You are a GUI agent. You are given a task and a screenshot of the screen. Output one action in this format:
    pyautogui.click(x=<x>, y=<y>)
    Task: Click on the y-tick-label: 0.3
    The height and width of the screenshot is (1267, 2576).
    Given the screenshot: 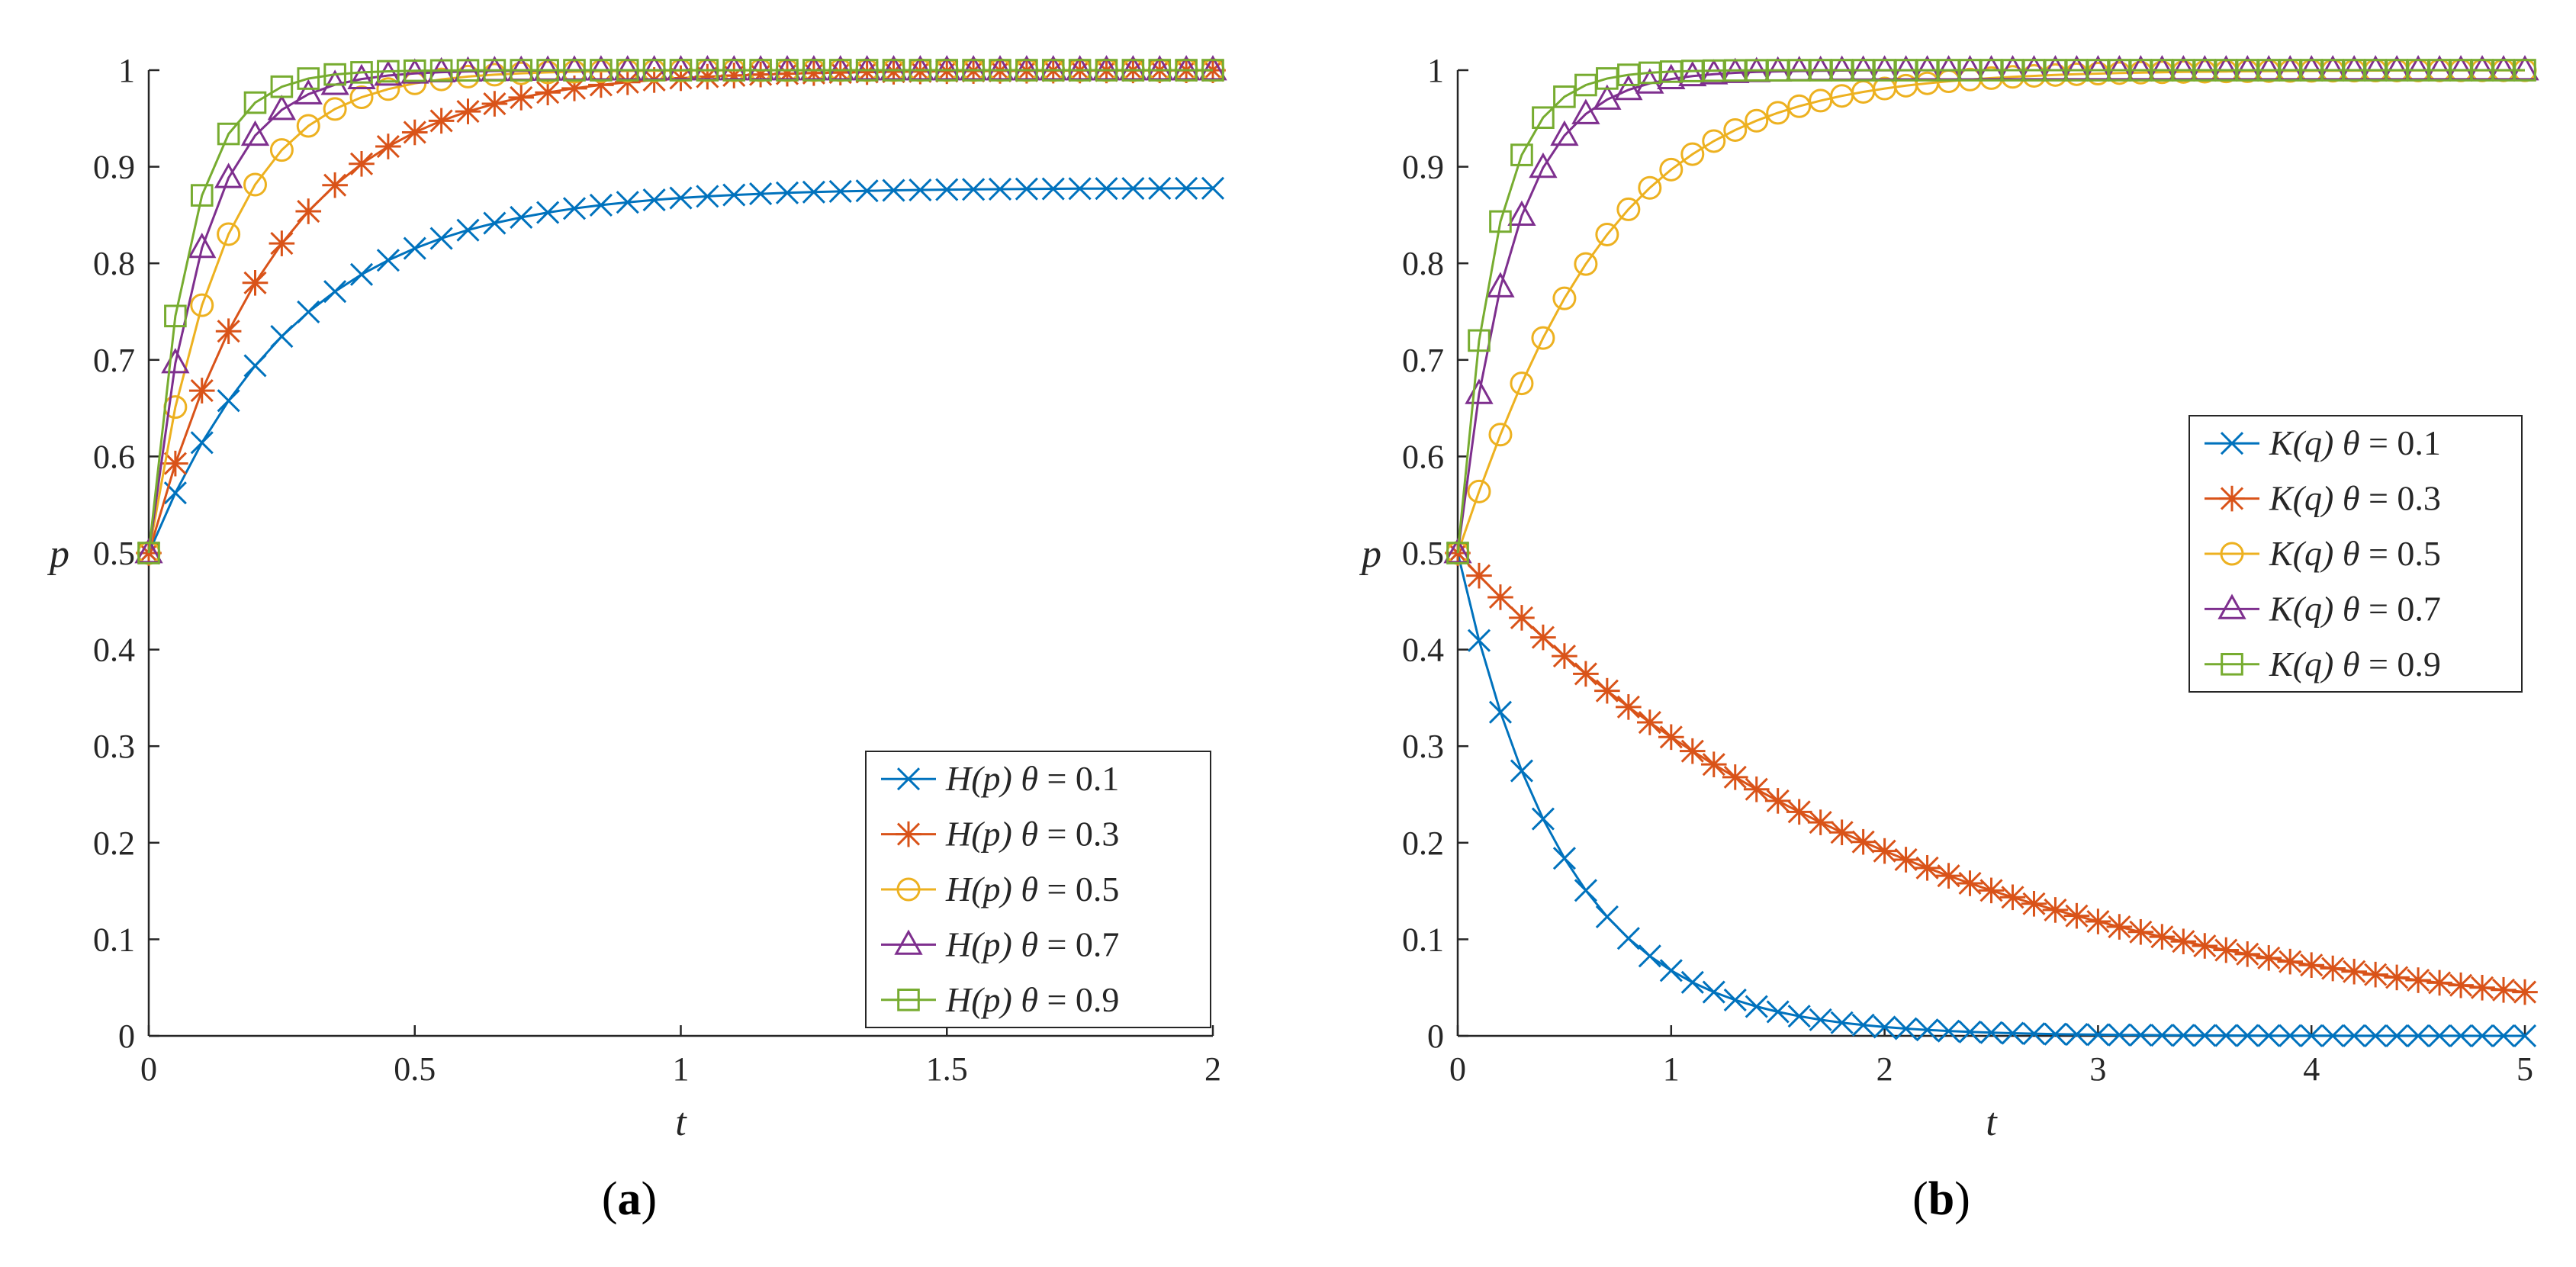 What is the action you would take?
    pyautogui.click(x=114, y=746)
    